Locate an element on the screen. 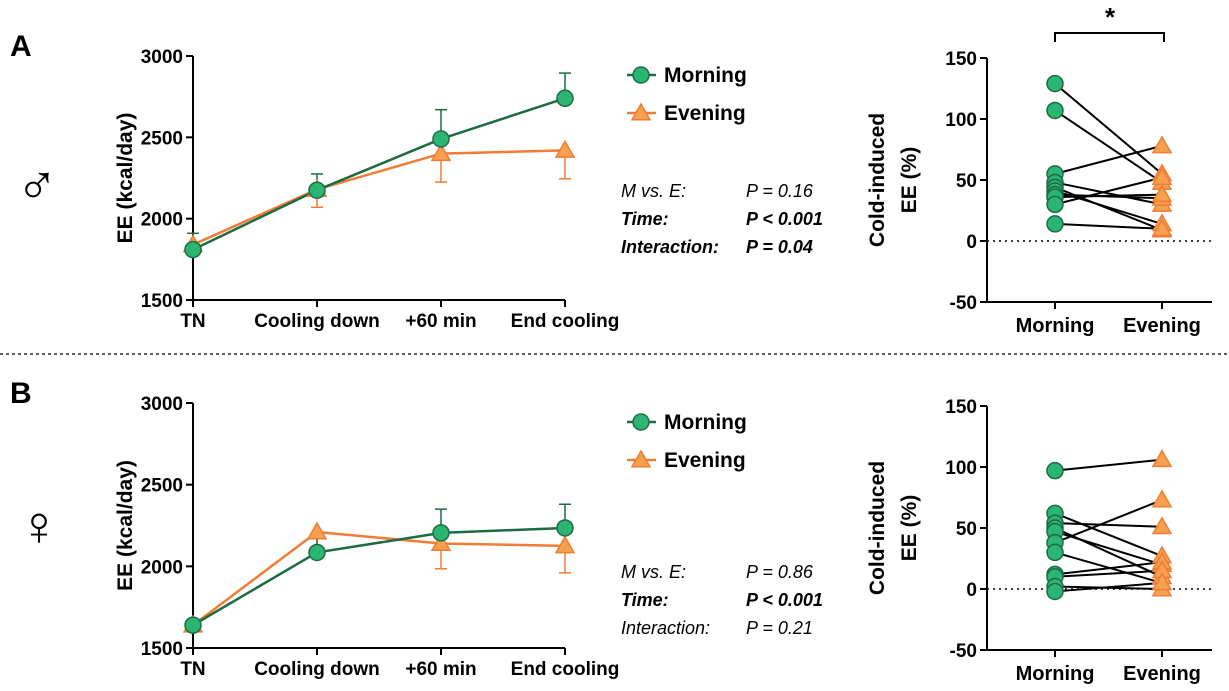 The width and height of the screenshot is (1229, 691). panel-label-b: B is located at coordinates (21, 393).